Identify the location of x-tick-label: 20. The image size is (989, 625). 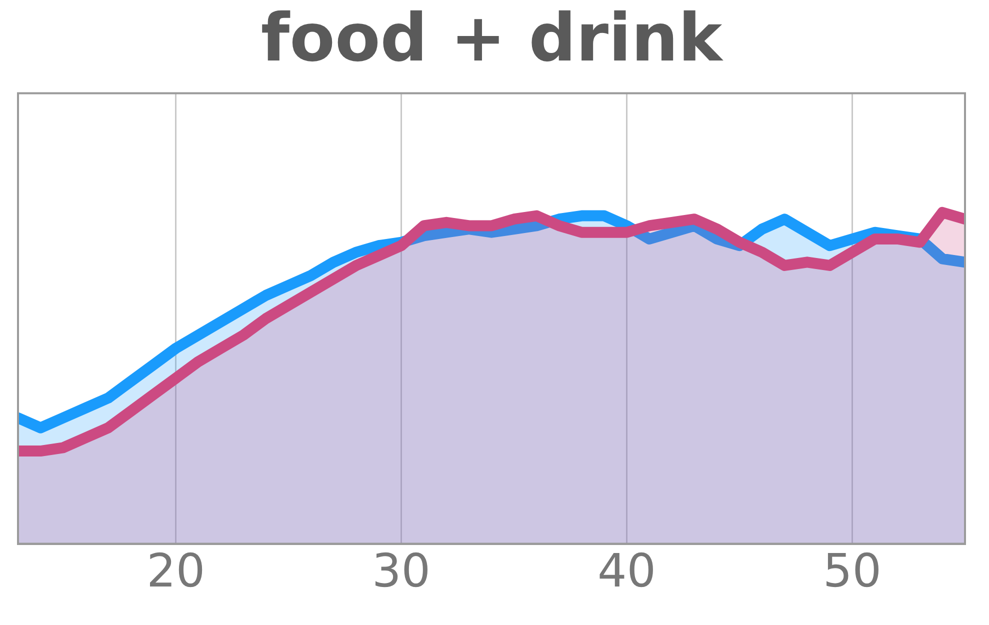
(176, 570).